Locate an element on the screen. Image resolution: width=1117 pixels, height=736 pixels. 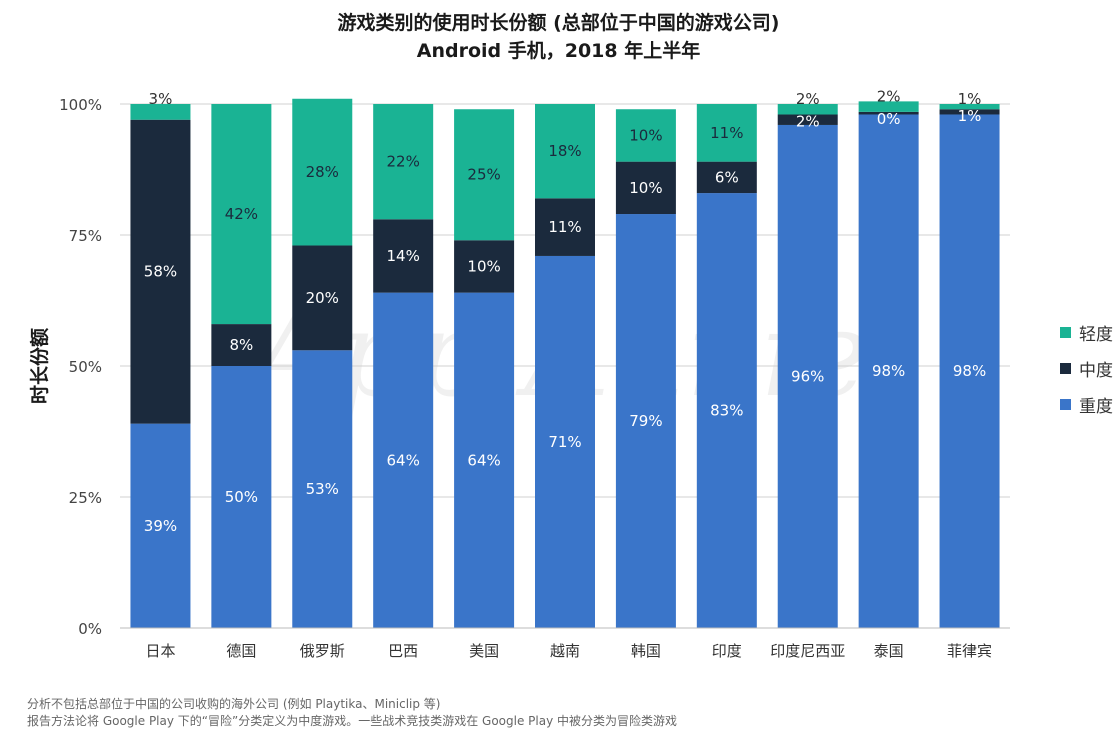
data-label: 3% is located at coordinates (161, 99).